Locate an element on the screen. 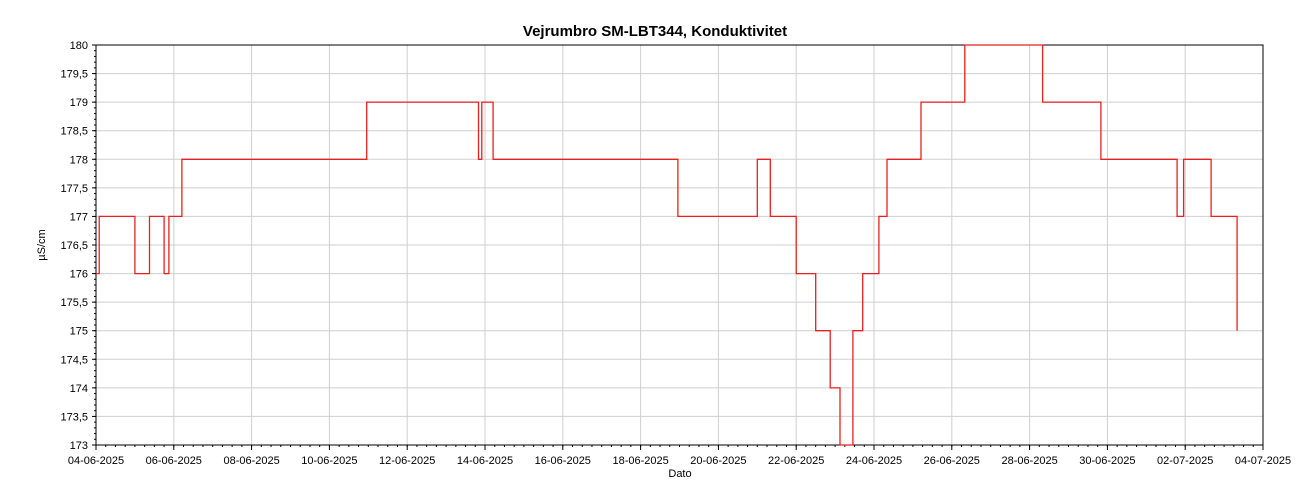  y-tick-label: 179,5 is located at coordinates (74, 75).